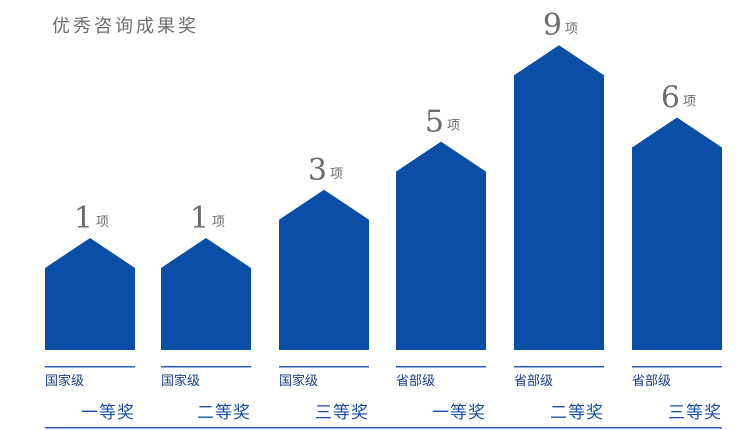 The width and height of the screenshot is (752, 430). What do you see at coordinates (102, 222) in the screenshot?
I see `unit-label-1: 项` at bounding box center [102, 222].